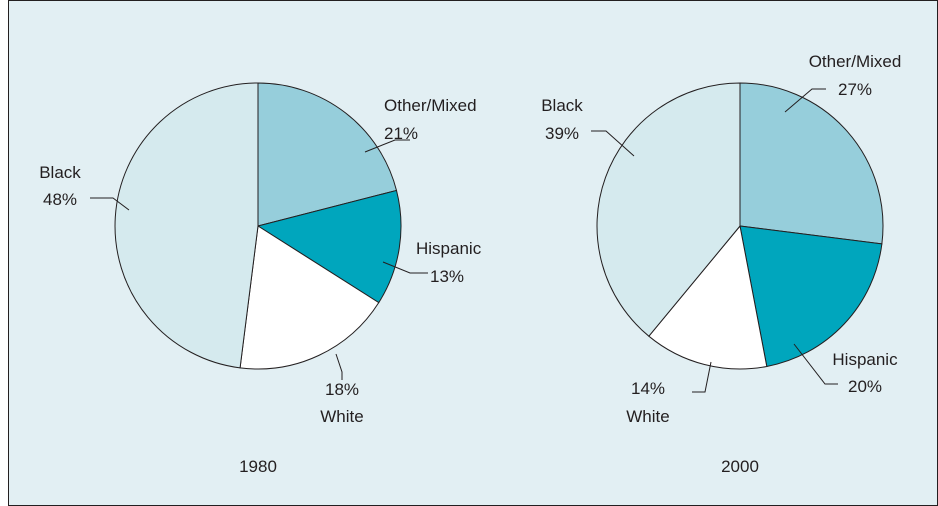 The height and width of the screenshot is (506, 938). I want to click on pie-1980-other-mixed-category-label: Other/Mixed, so click(430, 105).